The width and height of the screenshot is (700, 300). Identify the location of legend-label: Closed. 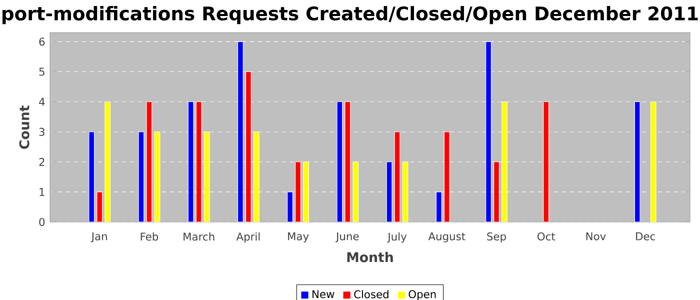
(371, 294).